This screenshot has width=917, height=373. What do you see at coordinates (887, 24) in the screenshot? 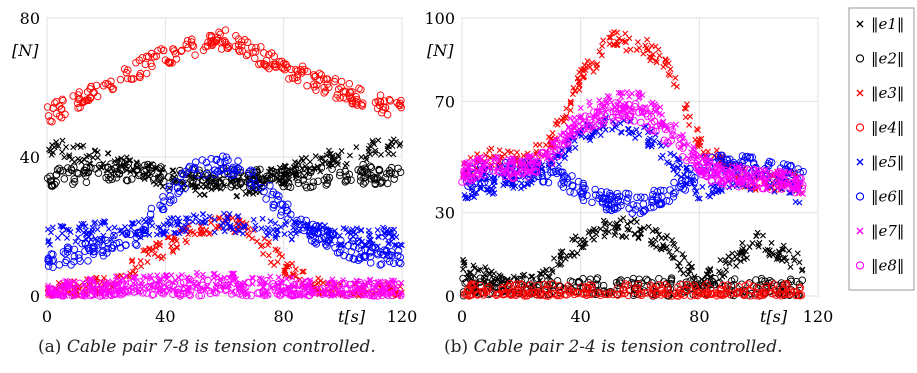
I see `legend-label: ‖e1‖` at bounding box center [887, 24].